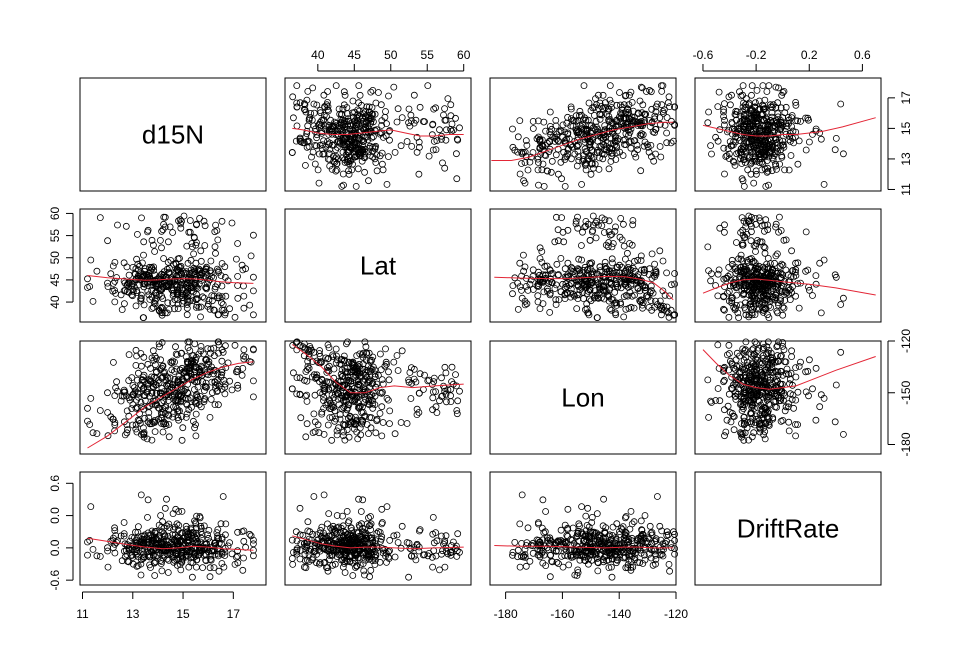 The image size is (962, 665). What do you see at coordinates (170, 405) in the screenshot?
I see `lowess-line-Lon-vs-d15N` at bounding box center [170, 405].